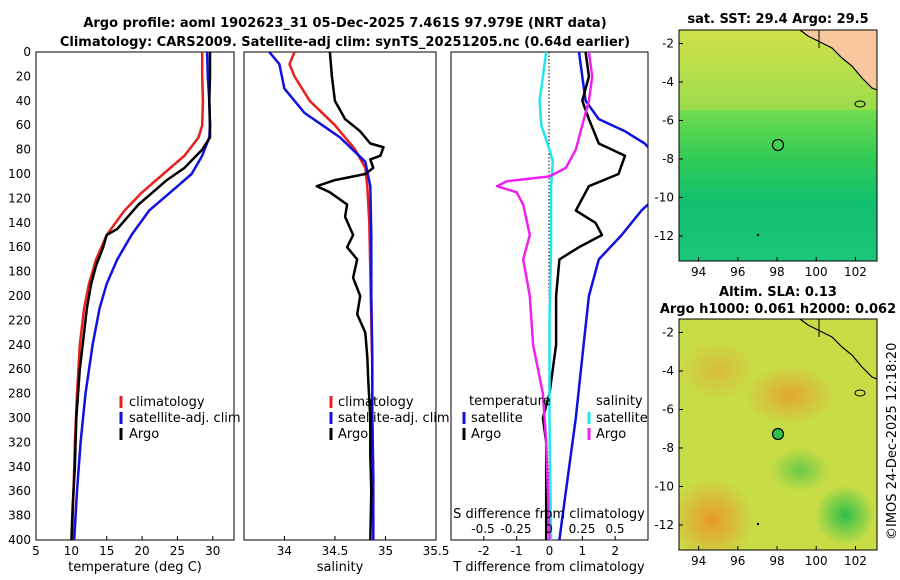 Image resolution: width=900 pixels, height=580 pixels. Describe the element at coordinates (668, 43) in the screenshot. I see `map-lat-tick-label: -2` at that location.